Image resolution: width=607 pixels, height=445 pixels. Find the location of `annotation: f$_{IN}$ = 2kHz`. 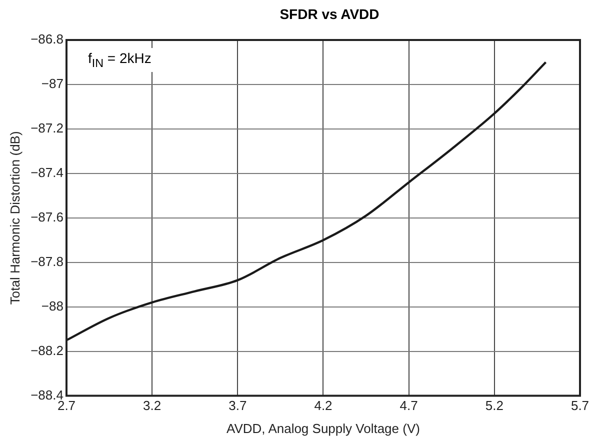

annotation: f$_{IN}$ = 2kHz is located at coordinates (120, 60).